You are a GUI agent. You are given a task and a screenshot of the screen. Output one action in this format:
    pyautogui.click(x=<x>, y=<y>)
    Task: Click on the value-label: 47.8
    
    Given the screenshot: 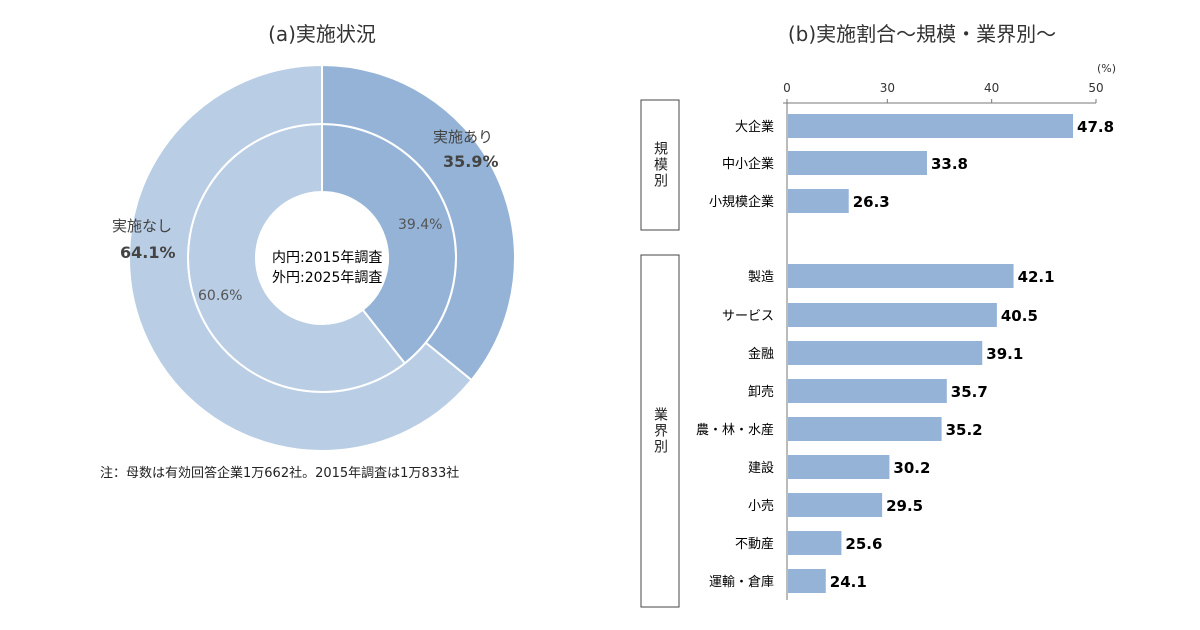 What is the action you would take?
    pyautogui.click(x=1095, y=127)
    